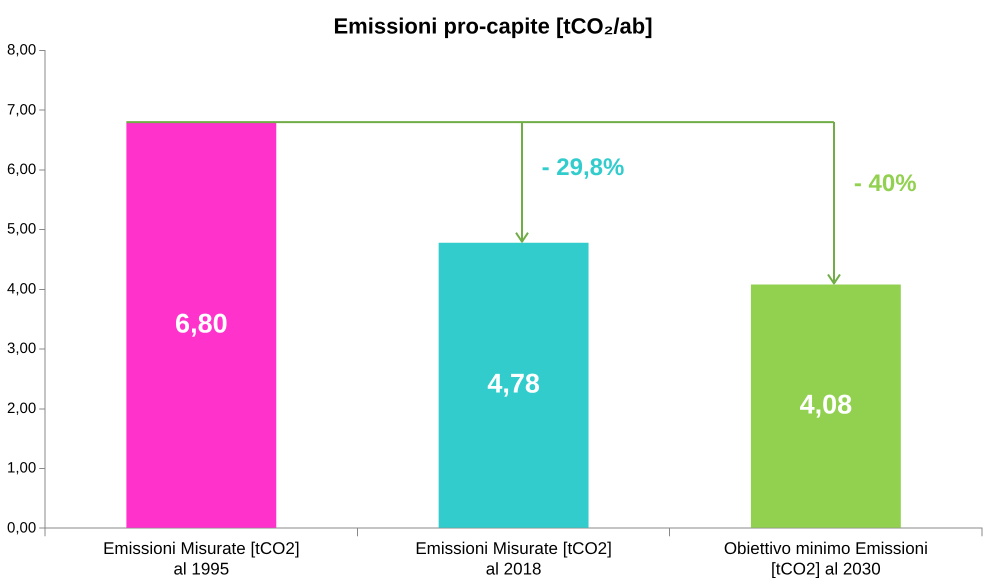 The image size is (990, 583). What do you see at coordinates (583, 168) in the screenshot?
I see `annotation: - 29,8%` at bounding box center [583, 168].